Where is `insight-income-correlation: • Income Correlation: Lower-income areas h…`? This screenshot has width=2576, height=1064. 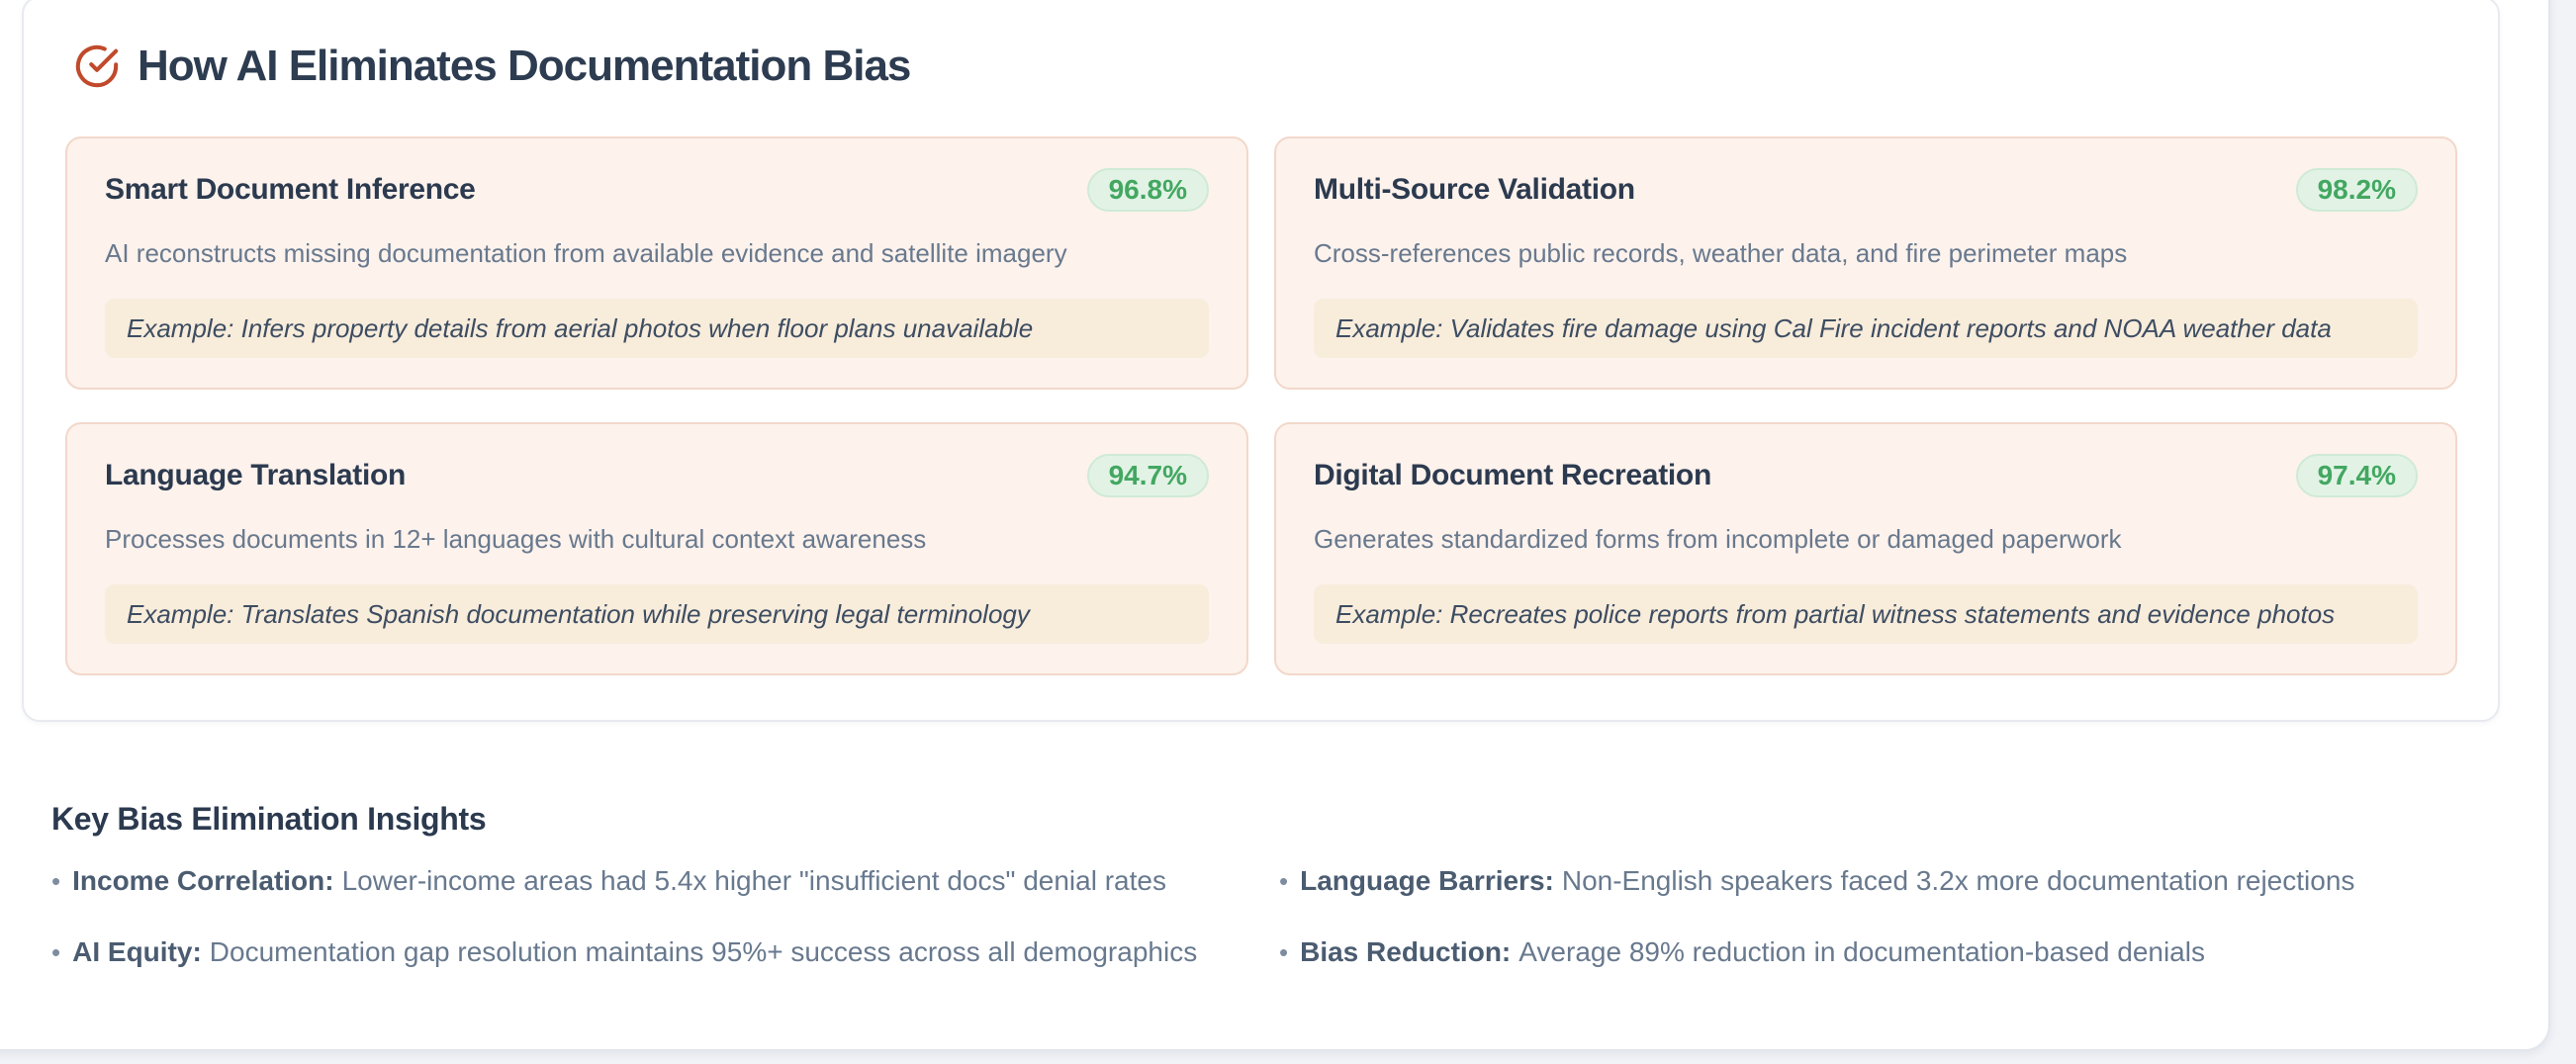
insight-income-correlation: • Income Correlation: Lower-income areas h… is located at coordinates (665, 881).